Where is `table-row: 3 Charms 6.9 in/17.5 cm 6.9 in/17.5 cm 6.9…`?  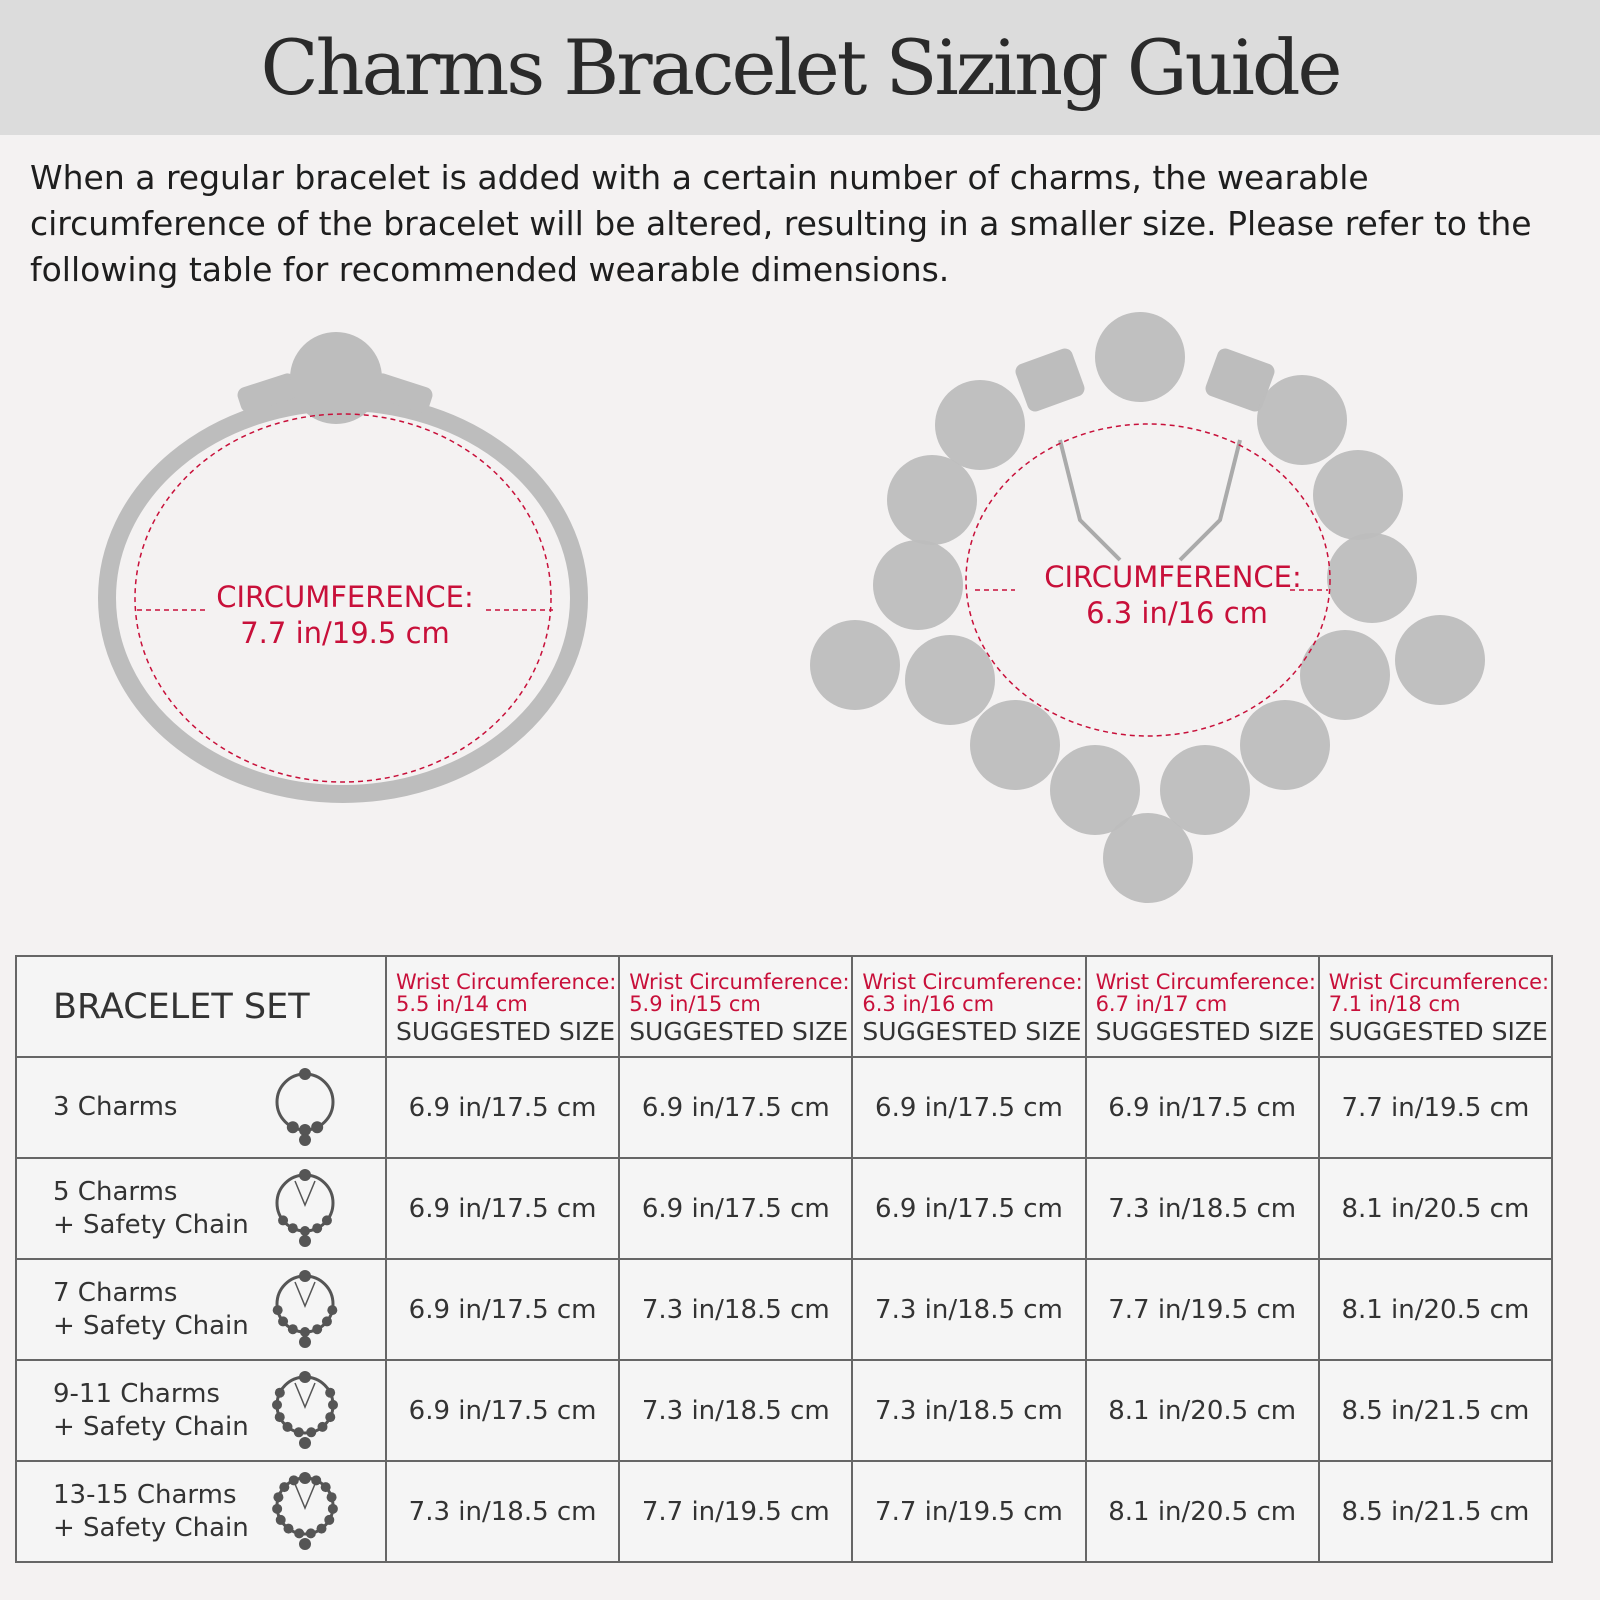
table-row: 3 Charms 6.9 in/17.5 cm 6.9 in/17.5 cm 6.9… is located at coordinates (784, 1107).